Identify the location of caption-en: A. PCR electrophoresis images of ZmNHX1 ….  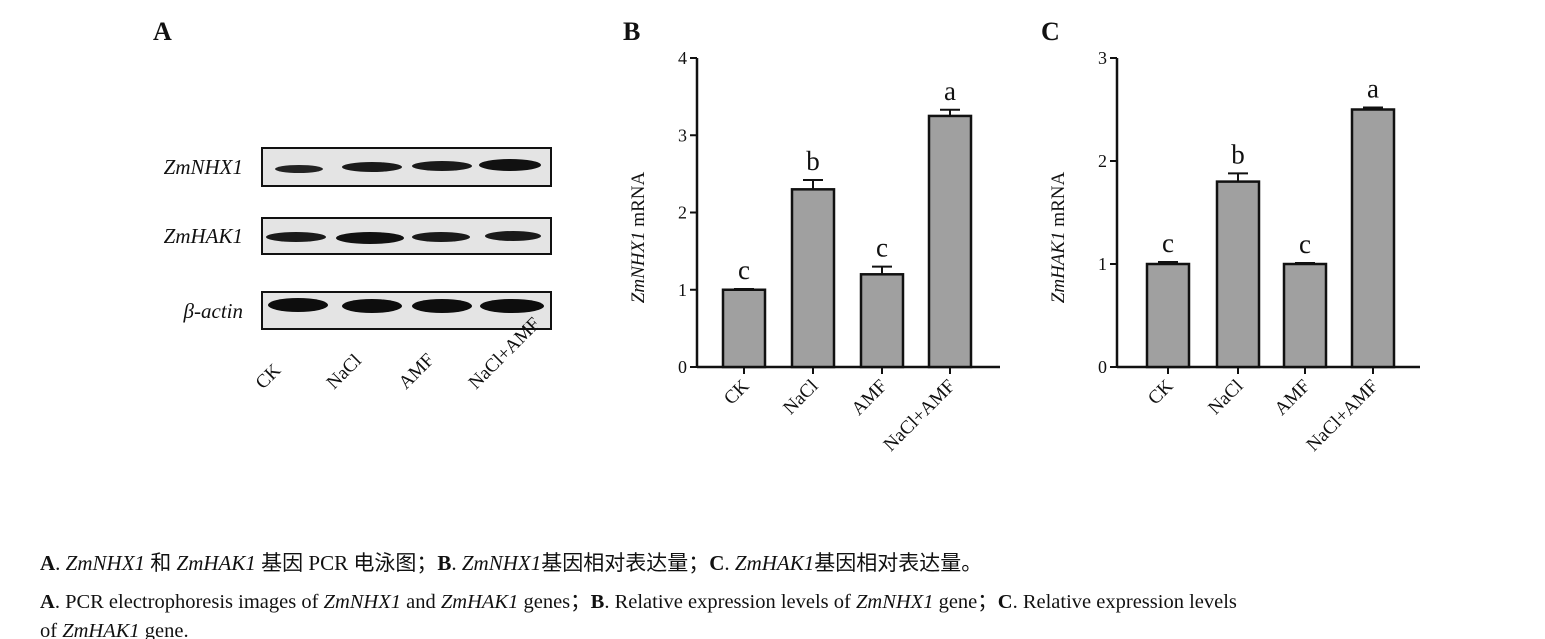
(638, 587).